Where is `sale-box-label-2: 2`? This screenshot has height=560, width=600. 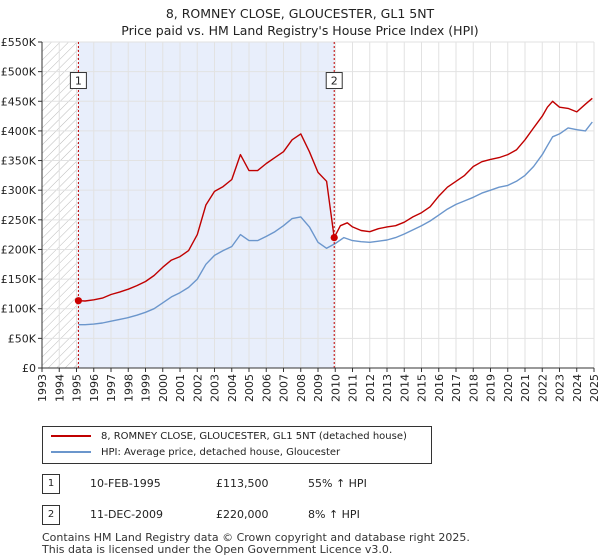
sale-box-label-2: 2 is located at coordinates (334, 81).